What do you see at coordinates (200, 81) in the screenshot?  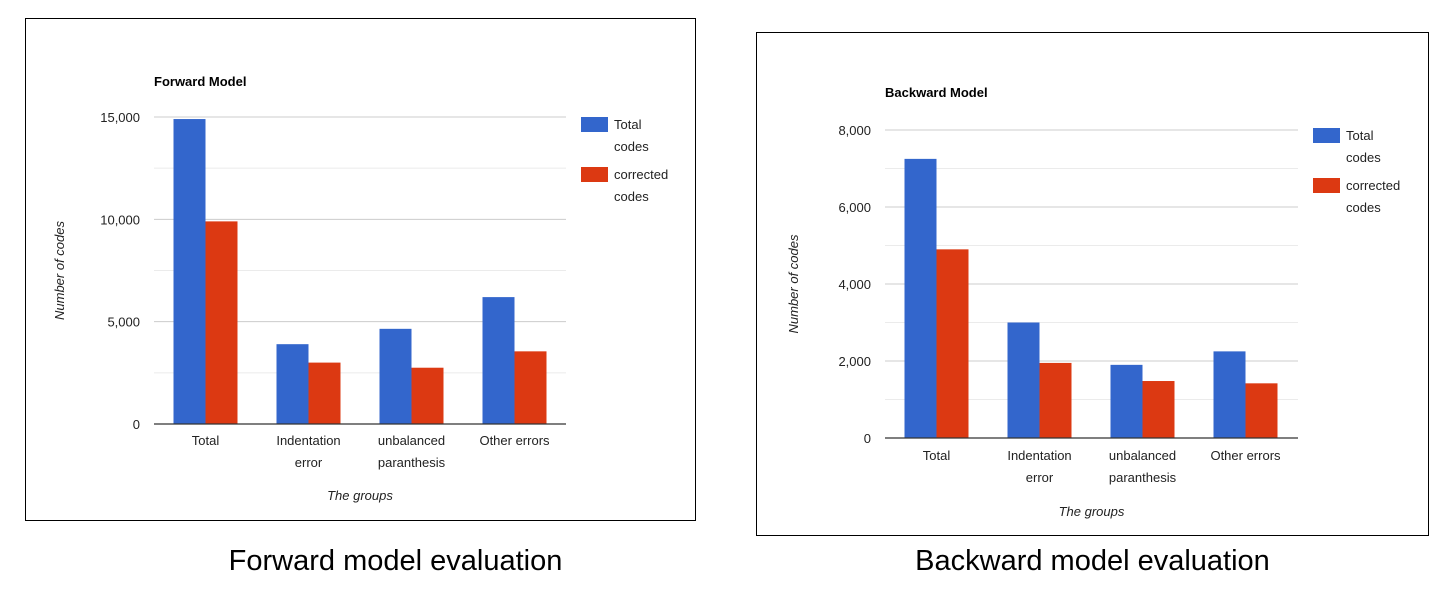 I see `chart-title: Forward Model` at bounding box center [200, 81].